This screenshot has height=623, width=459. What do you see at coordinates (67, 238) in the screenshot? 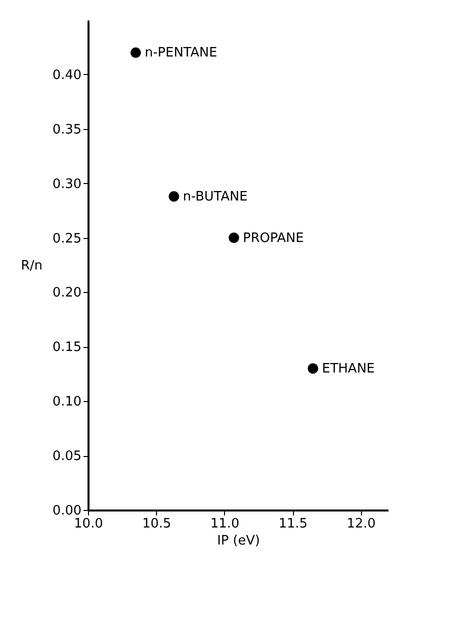
I see `y-tick-label: 0.25` at bounding box center [67, 238].